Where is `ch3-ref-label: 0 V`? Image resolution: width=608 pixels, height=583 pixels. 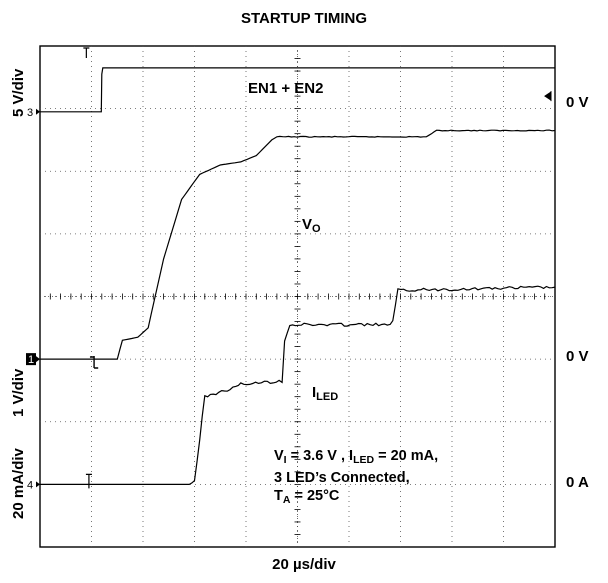
ch3-ref-label: 0 V is located at coordinates (577, 102).